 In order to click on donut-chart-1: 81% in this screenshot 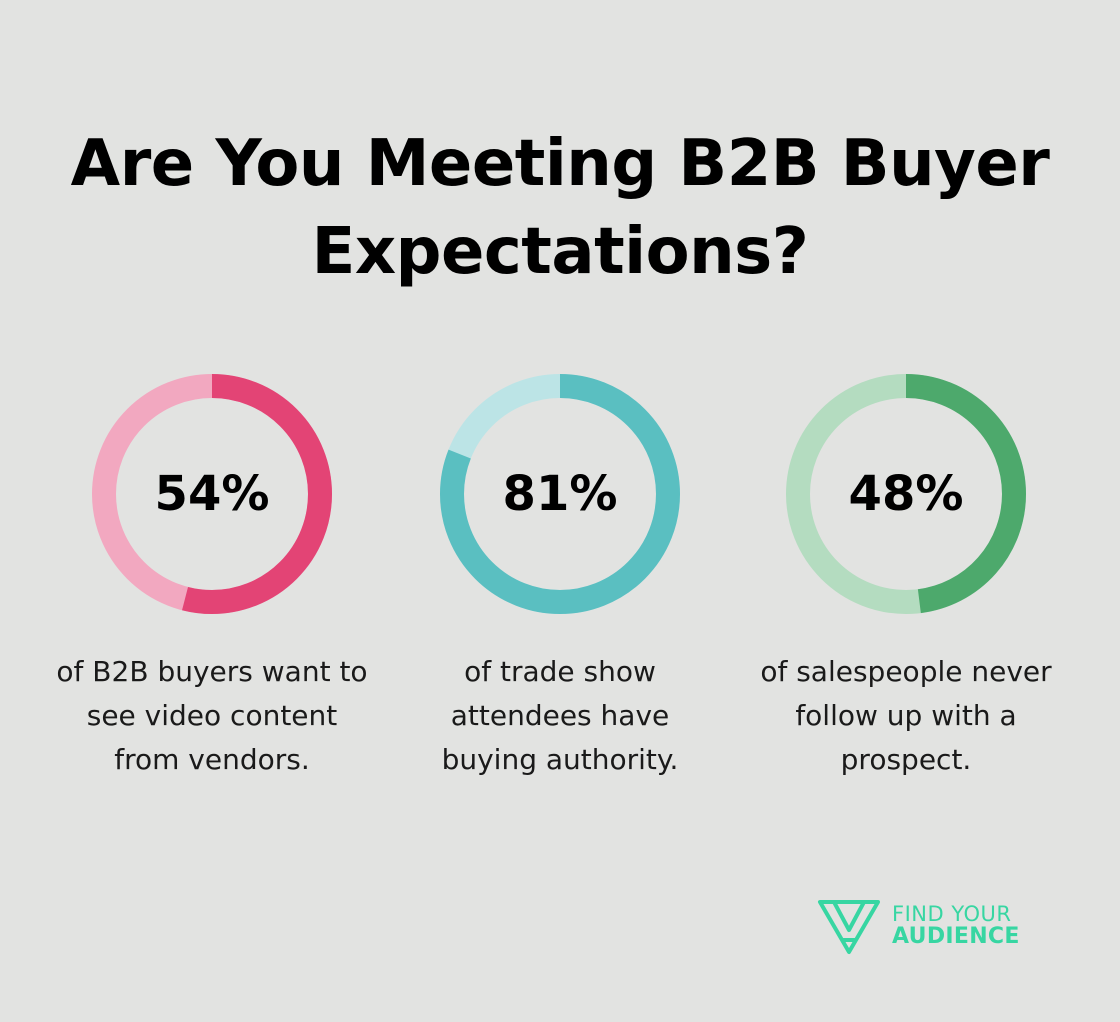, I will do `click(560, 494)`.